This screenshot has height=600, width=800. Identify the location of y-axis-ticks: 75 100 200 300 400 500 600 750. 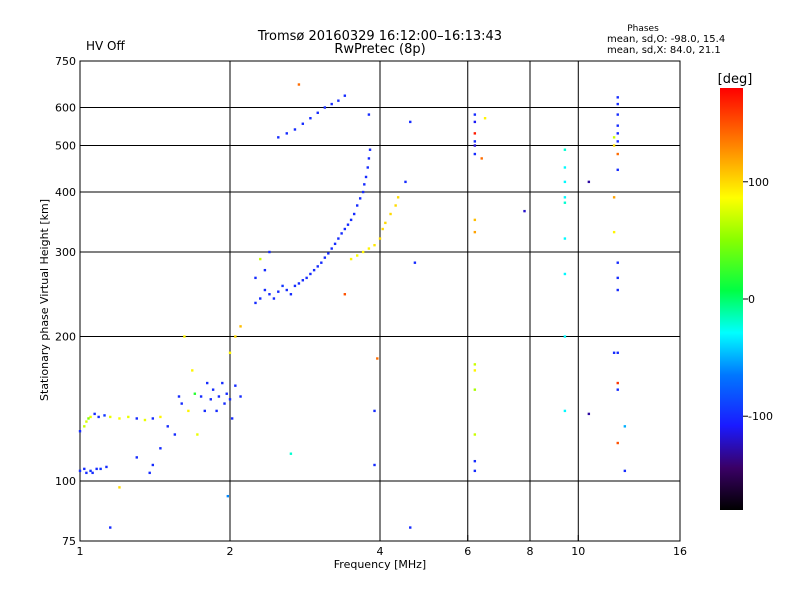
(65, 301).